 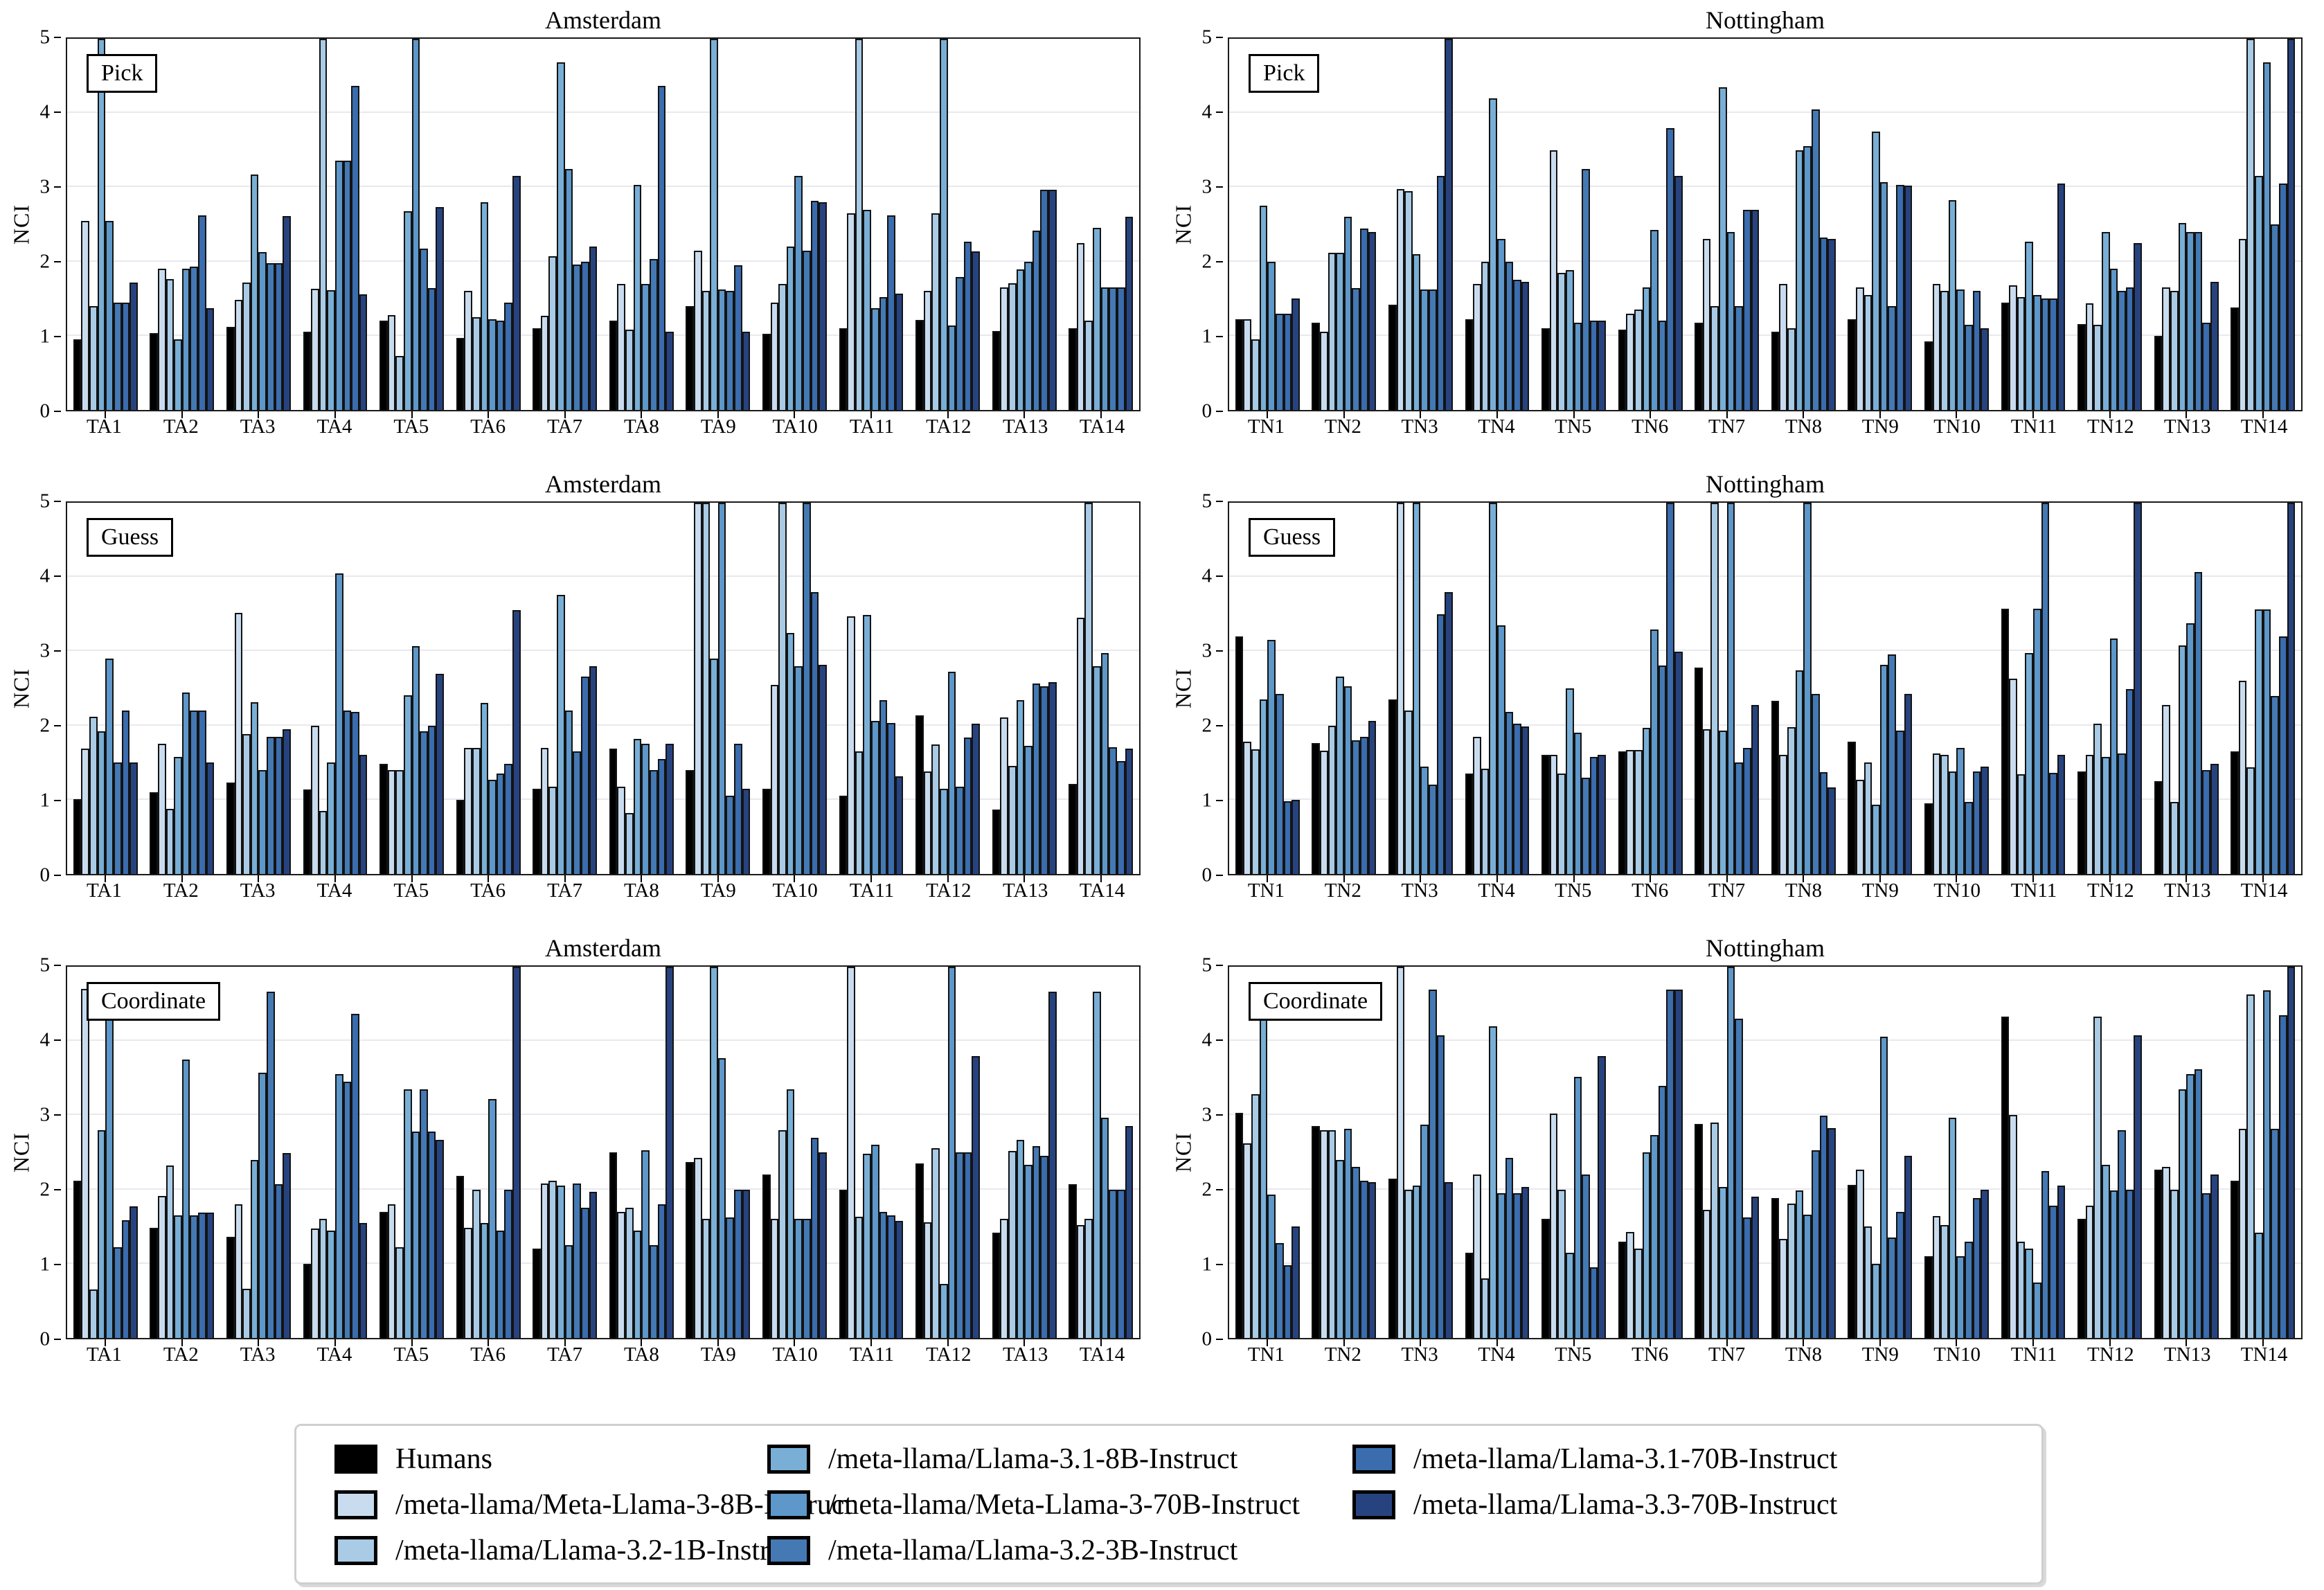 I want to click on bar-TN6-s4, so click(x=1654, y=751).